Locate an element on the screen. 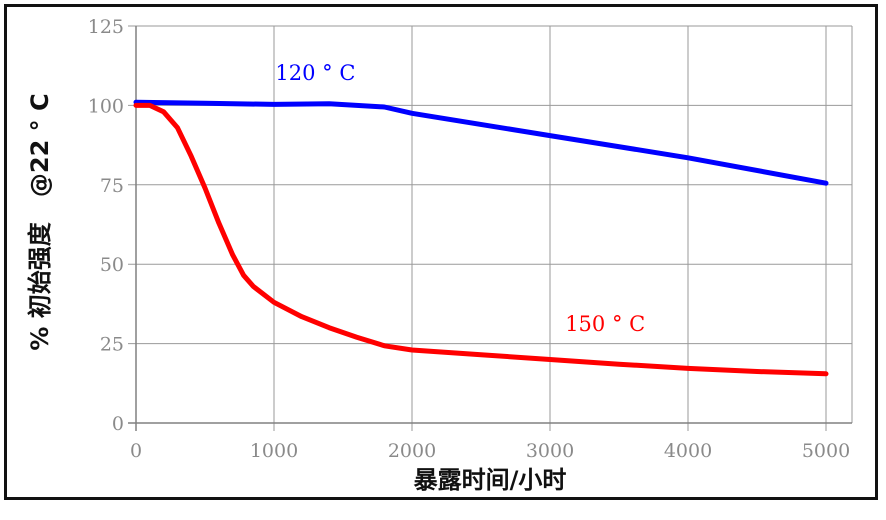 The image size is (886, 520). y-tick-label: 50 is located at coordinates (112, 265).